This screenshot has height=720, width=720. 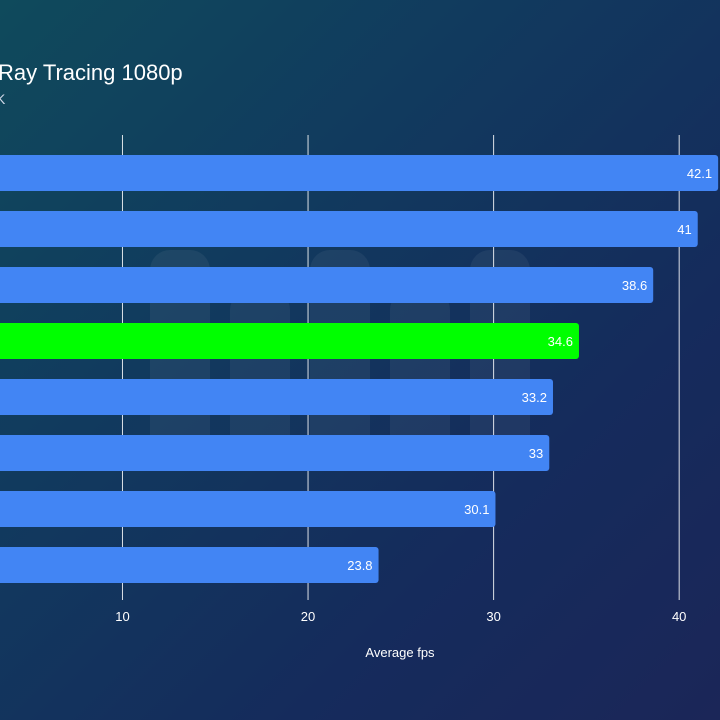 What do you see at coordinates (400, 616) in the screenshot?
I see `x-tick-labels: 10 20 30 40` at bounding box center [400, 616].